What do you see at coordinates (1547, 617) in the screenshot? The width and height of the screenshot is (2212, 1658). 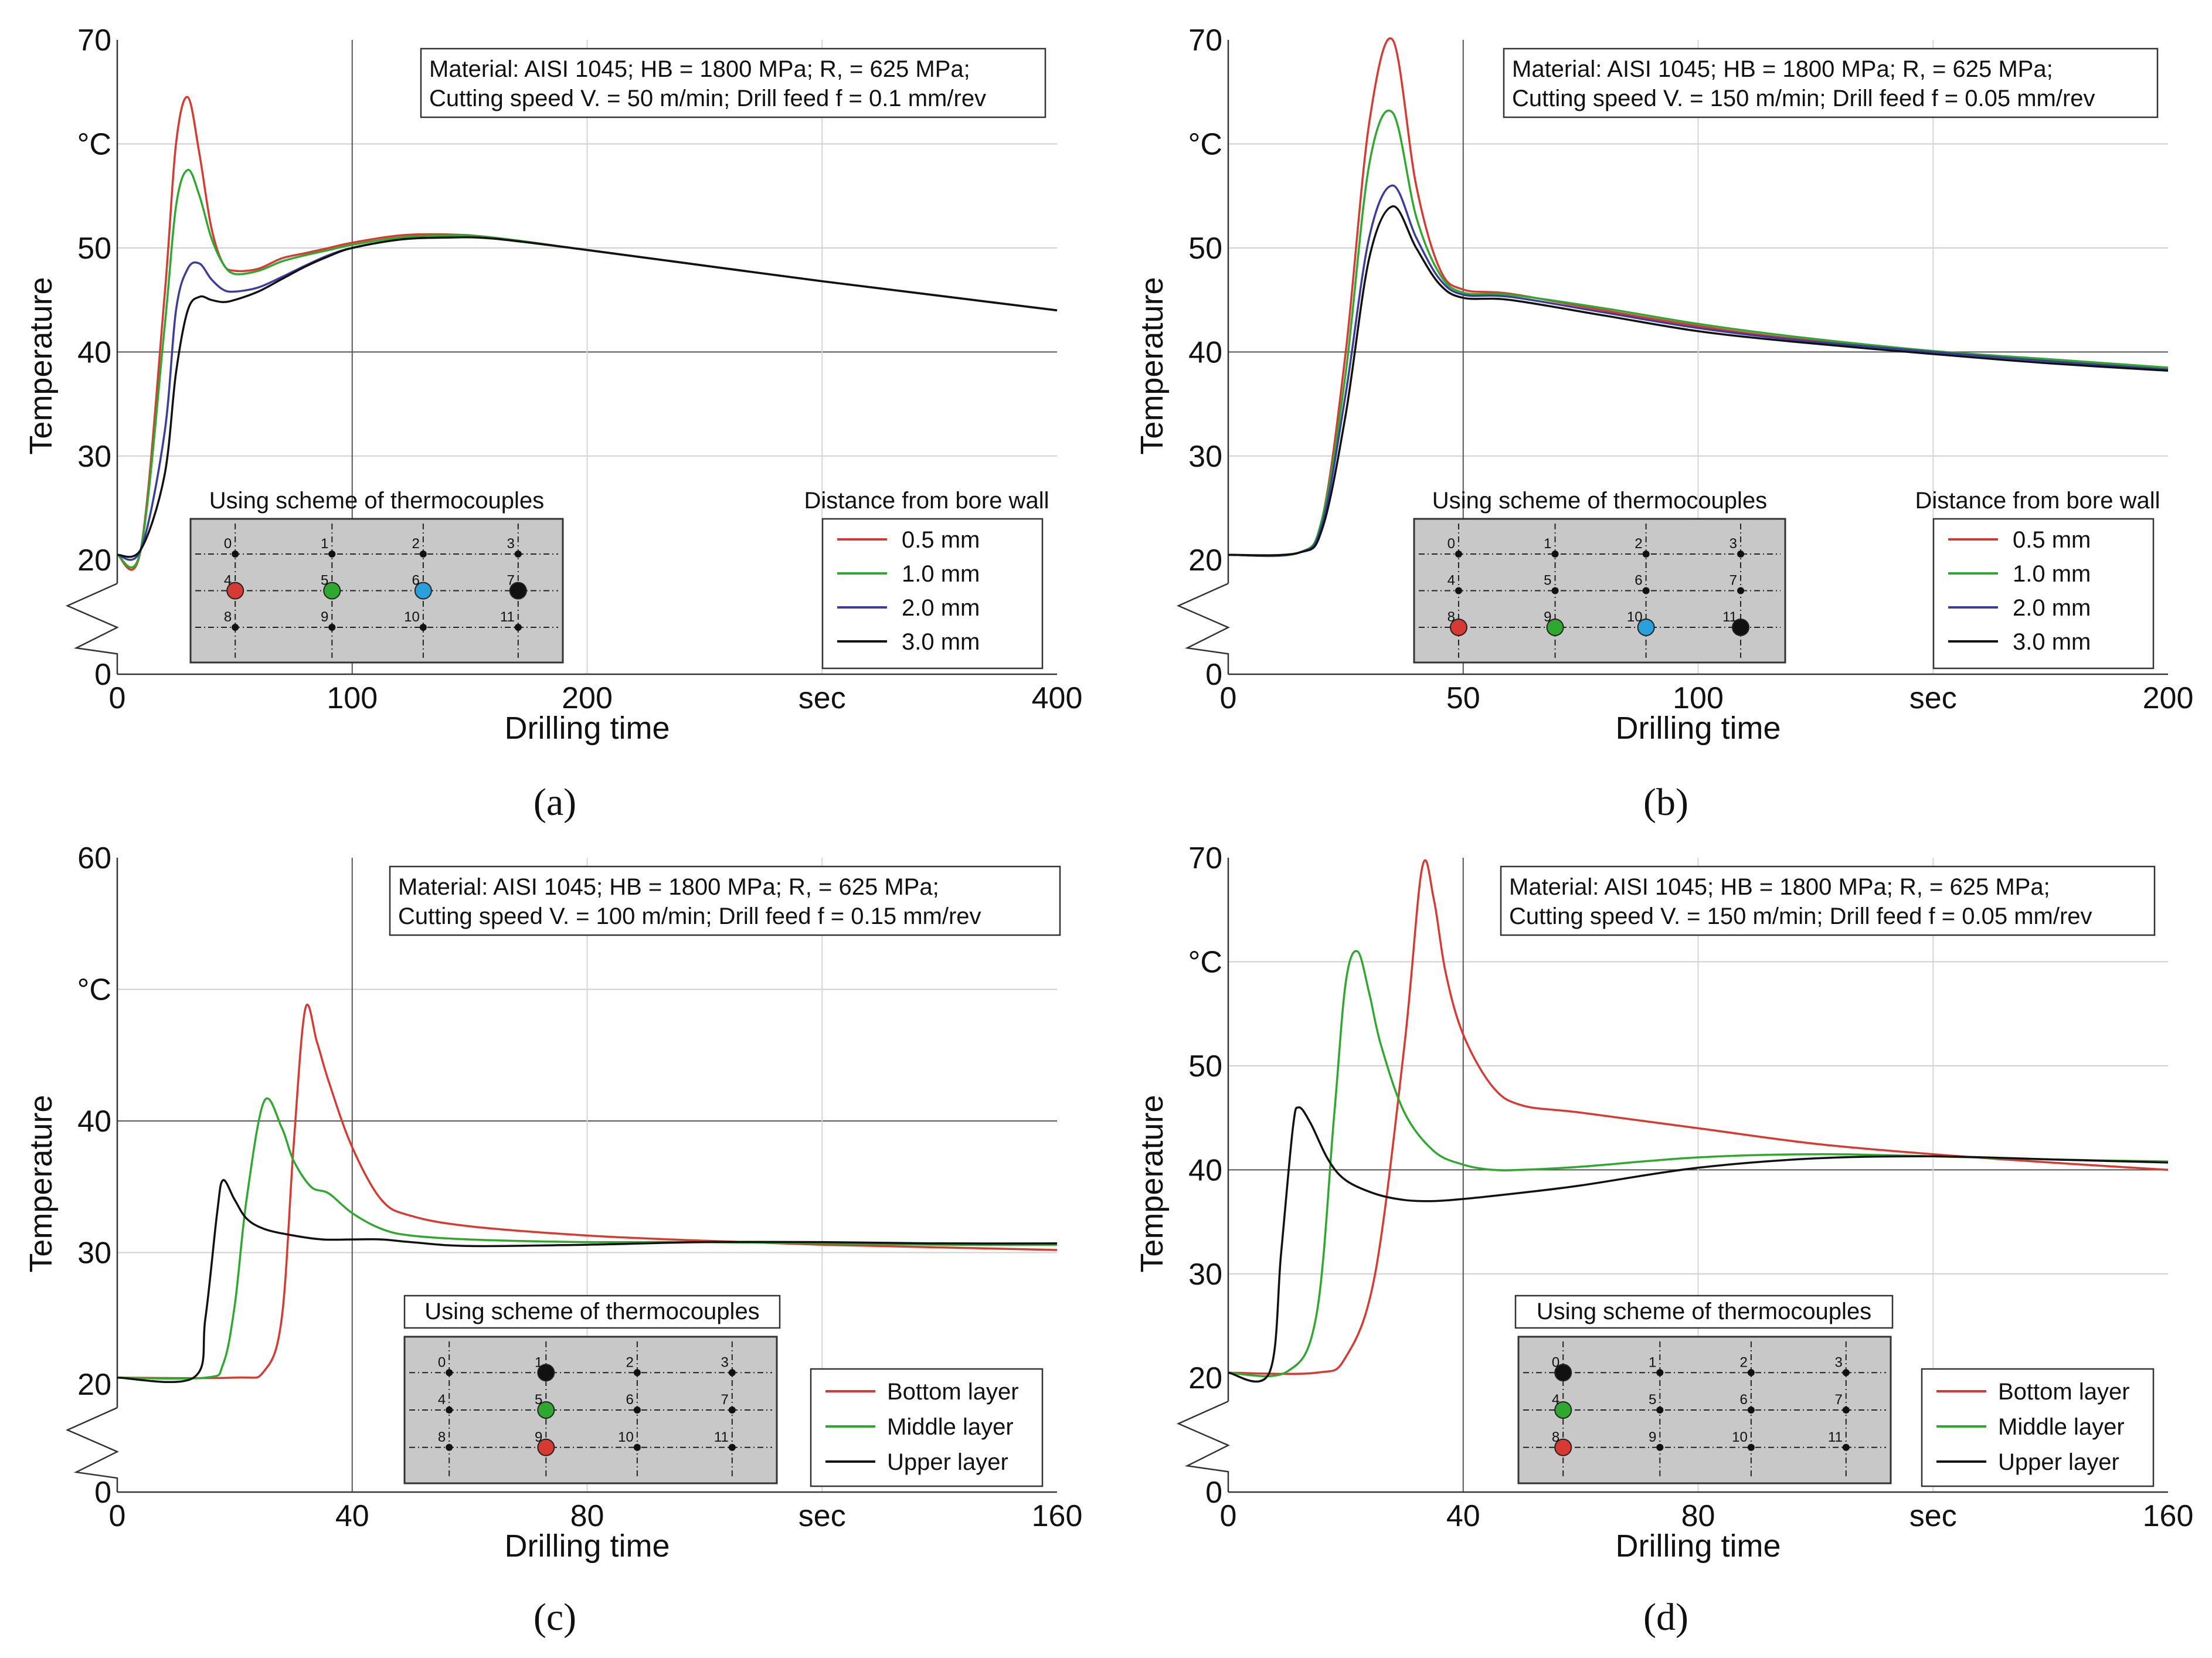 I see `thermocouple-label: 9` at bounding box center [1547, 617].